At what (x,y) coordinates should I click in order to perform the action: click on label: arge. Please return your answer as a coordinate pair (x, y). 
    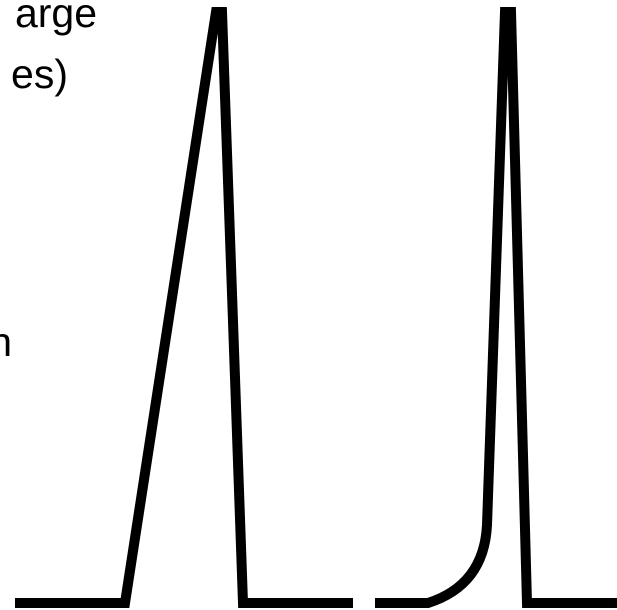
    Looking at the image, I should click on (56, 18).